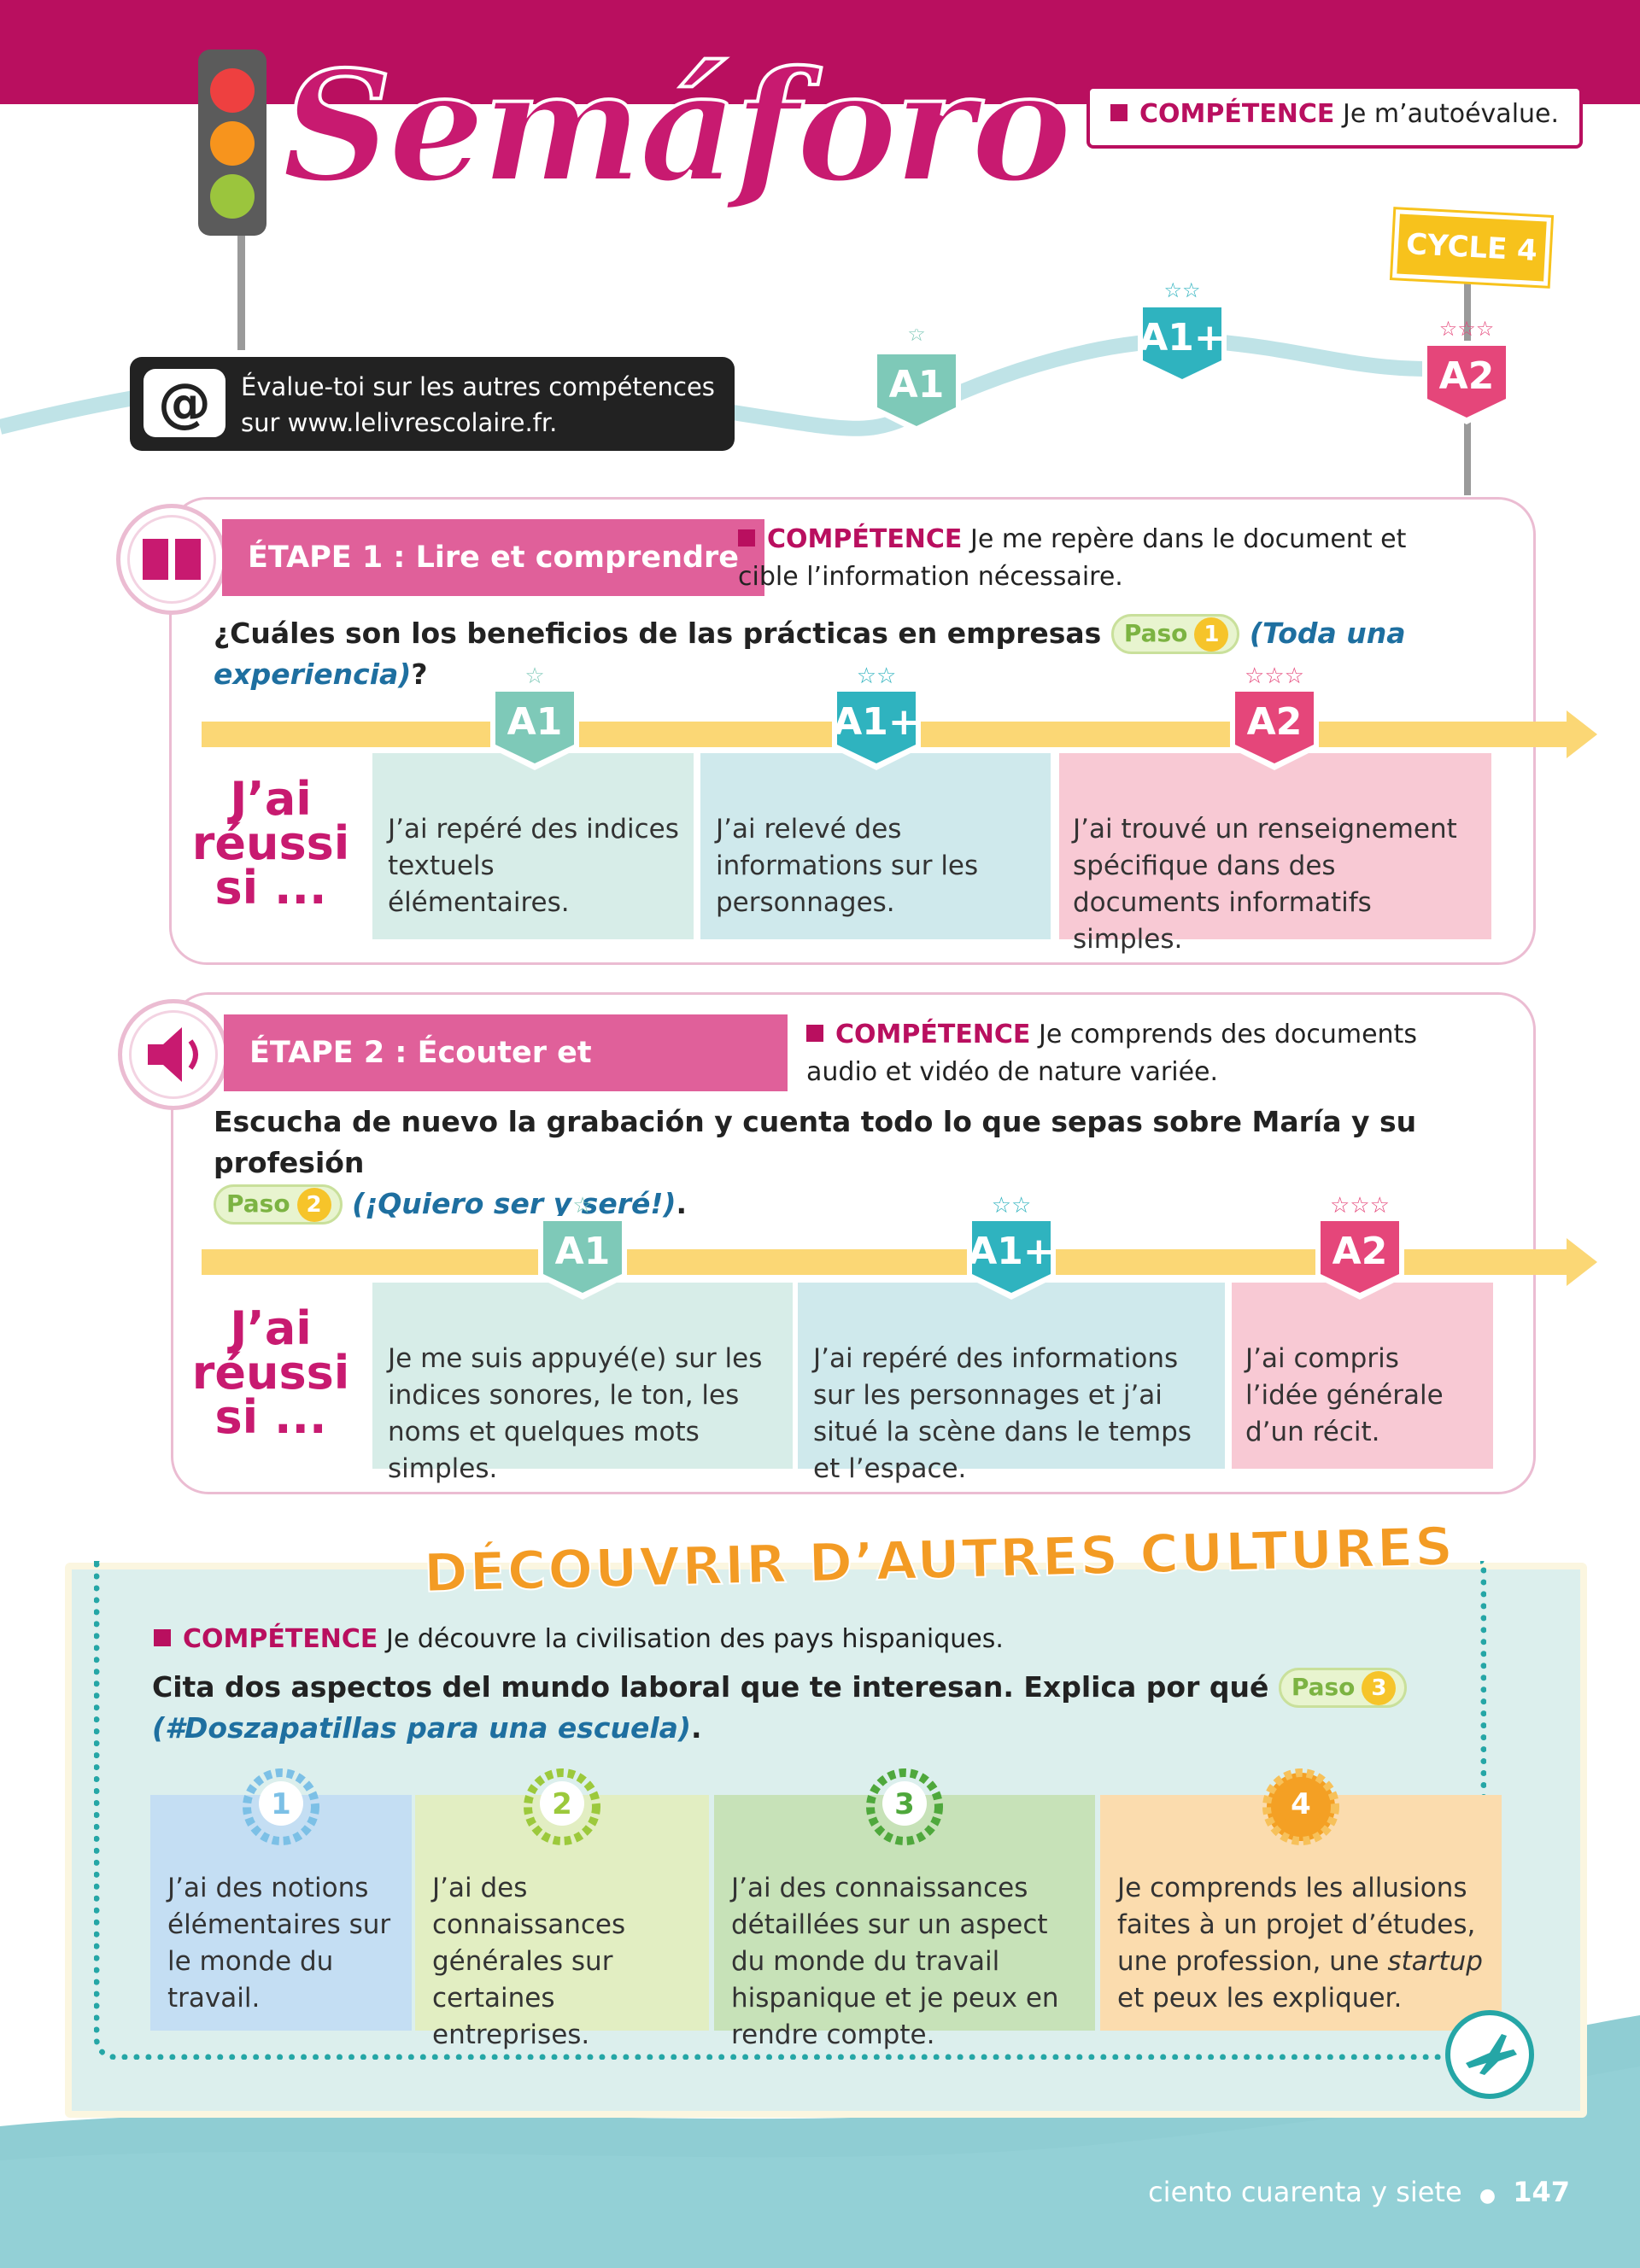 Image resolution: width=1640 pixels, height=2268 pixels. Describe the element at coordinates (185, 403) in the screenshot. I see `at-icon: @` at that location.